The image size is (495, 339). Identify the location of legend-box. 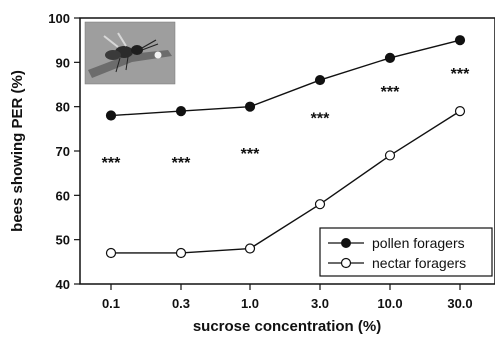
(406, 252).